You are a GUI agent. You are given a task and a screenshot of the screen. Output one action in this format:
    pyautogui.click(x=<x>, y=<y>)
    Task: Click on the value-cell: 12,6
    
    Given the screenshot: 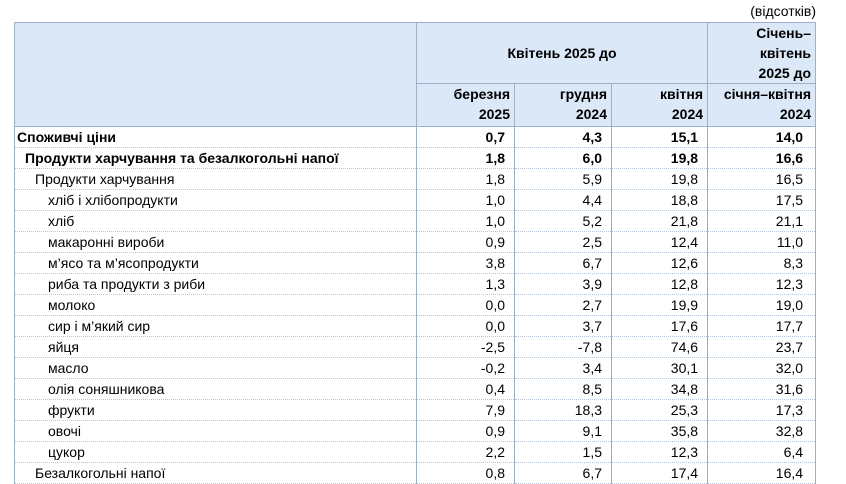 What is the action you would take?
    pyautogui.click(x=659, y=263)
    